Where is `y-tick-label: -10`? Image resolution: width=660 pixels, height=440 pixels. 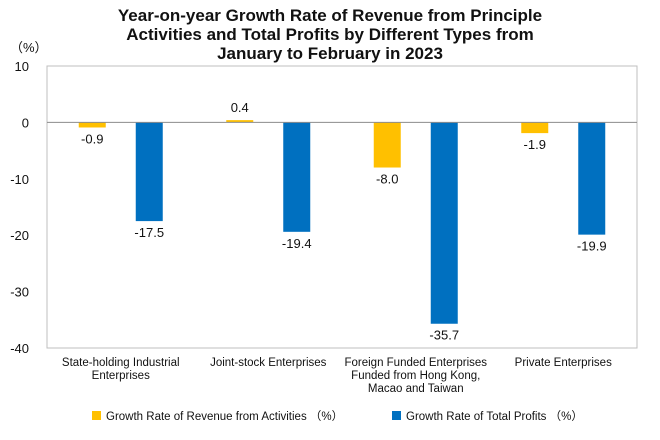 y-tick-label: -10 is located at coordinates (19, 179).